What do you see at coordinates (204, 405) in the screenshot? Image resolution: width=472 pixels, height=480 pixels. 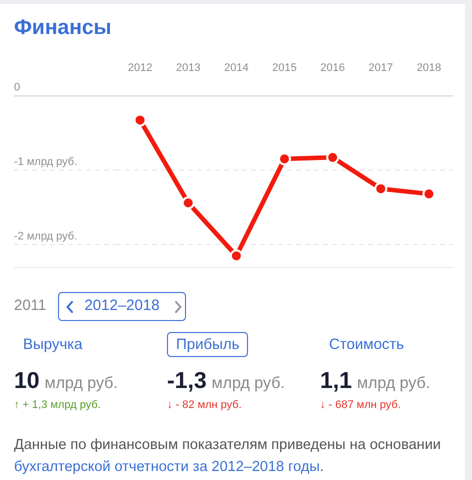 I see `text: ↓ - 82 млн руб.` at bounding box center [204, 405].